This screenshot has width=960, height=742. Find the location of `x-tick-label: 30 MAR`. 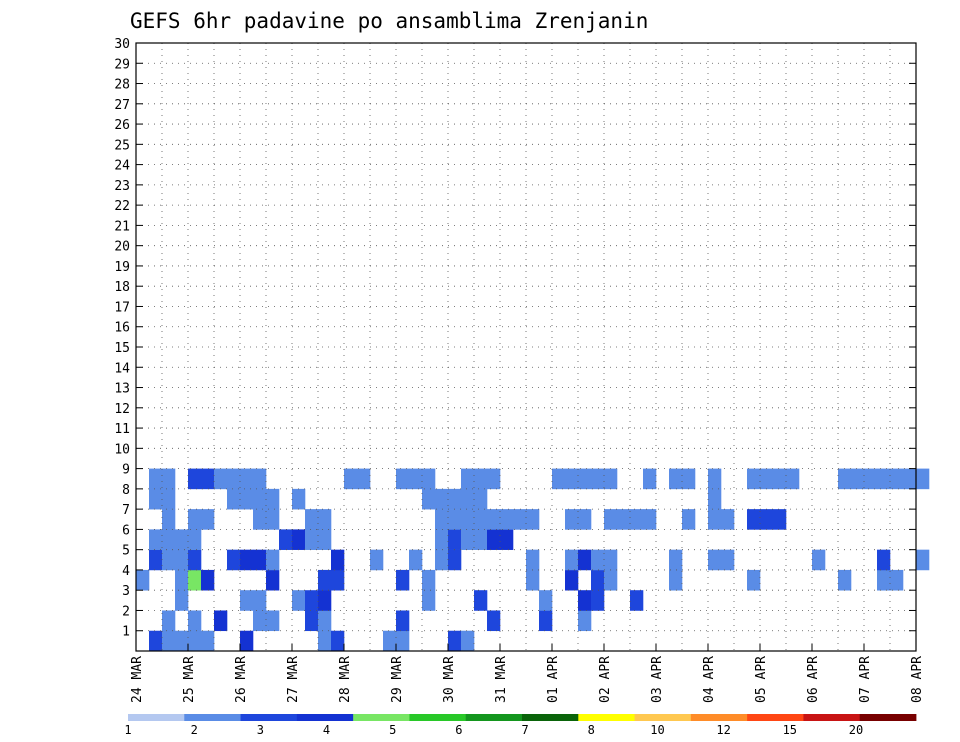

x-tick-label: 30 MAR is located at coordinates (449, 679).